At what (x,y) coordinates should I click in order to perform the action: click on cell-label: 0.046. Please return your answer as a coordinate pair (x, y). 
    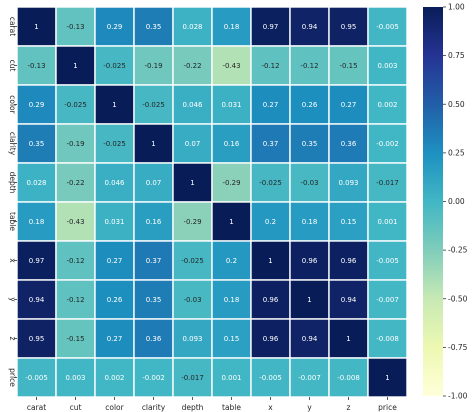
    Looking at the image, I should click on (192, 105).